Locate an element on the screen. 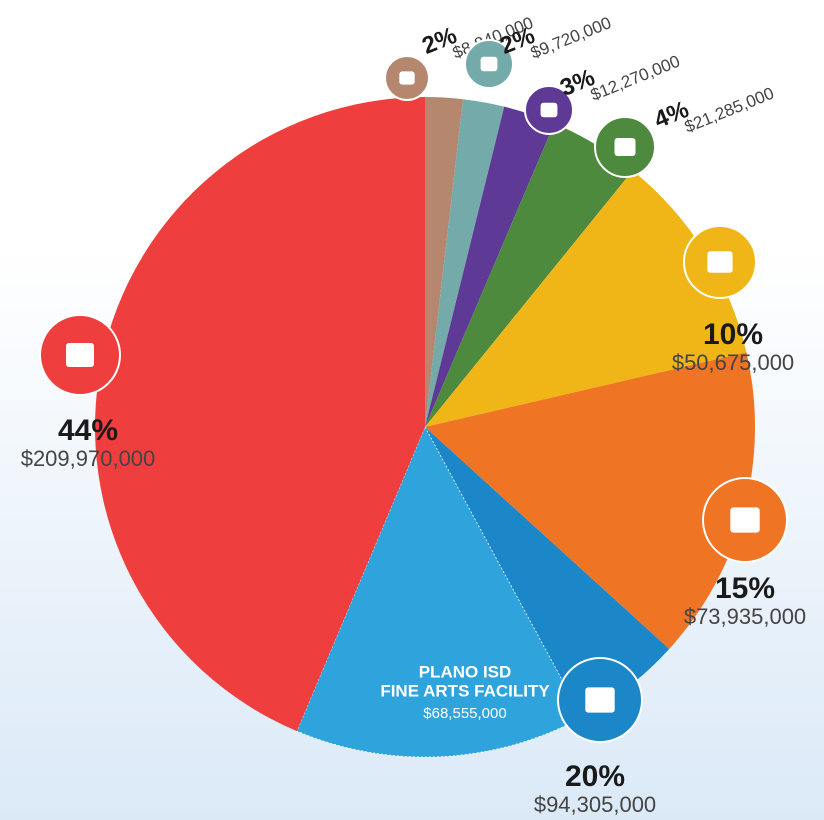  value-label: $21,285,000 is located at coordinates (729, 110).